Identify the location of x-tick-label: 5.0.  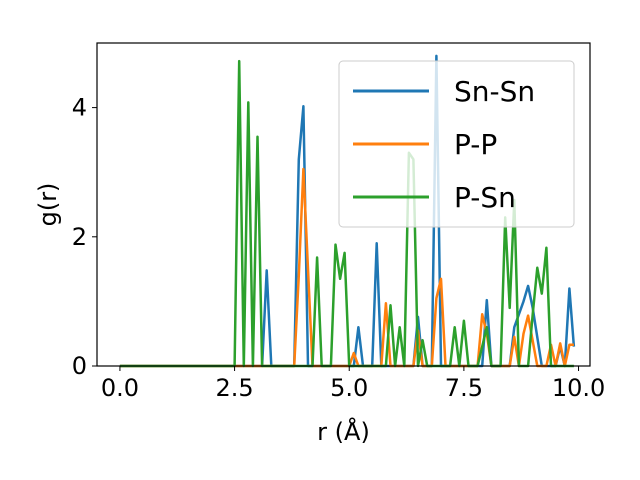
(349, 388).